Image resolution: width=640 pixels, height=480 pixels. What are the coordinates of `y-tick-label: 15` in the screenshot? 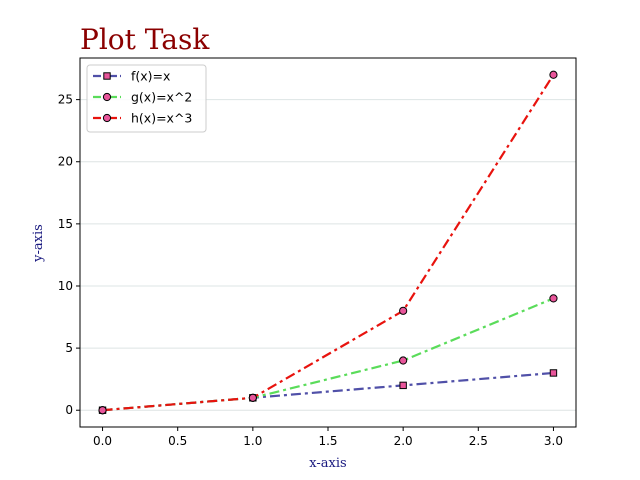 It's located at (65, 224).